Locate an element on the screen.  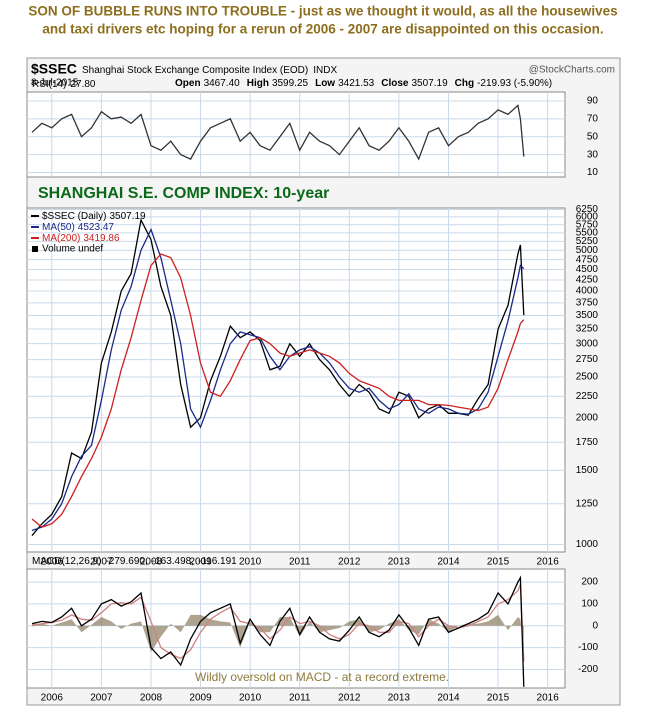
quote-value: 3467.40 is located at coordinates (222, 83).